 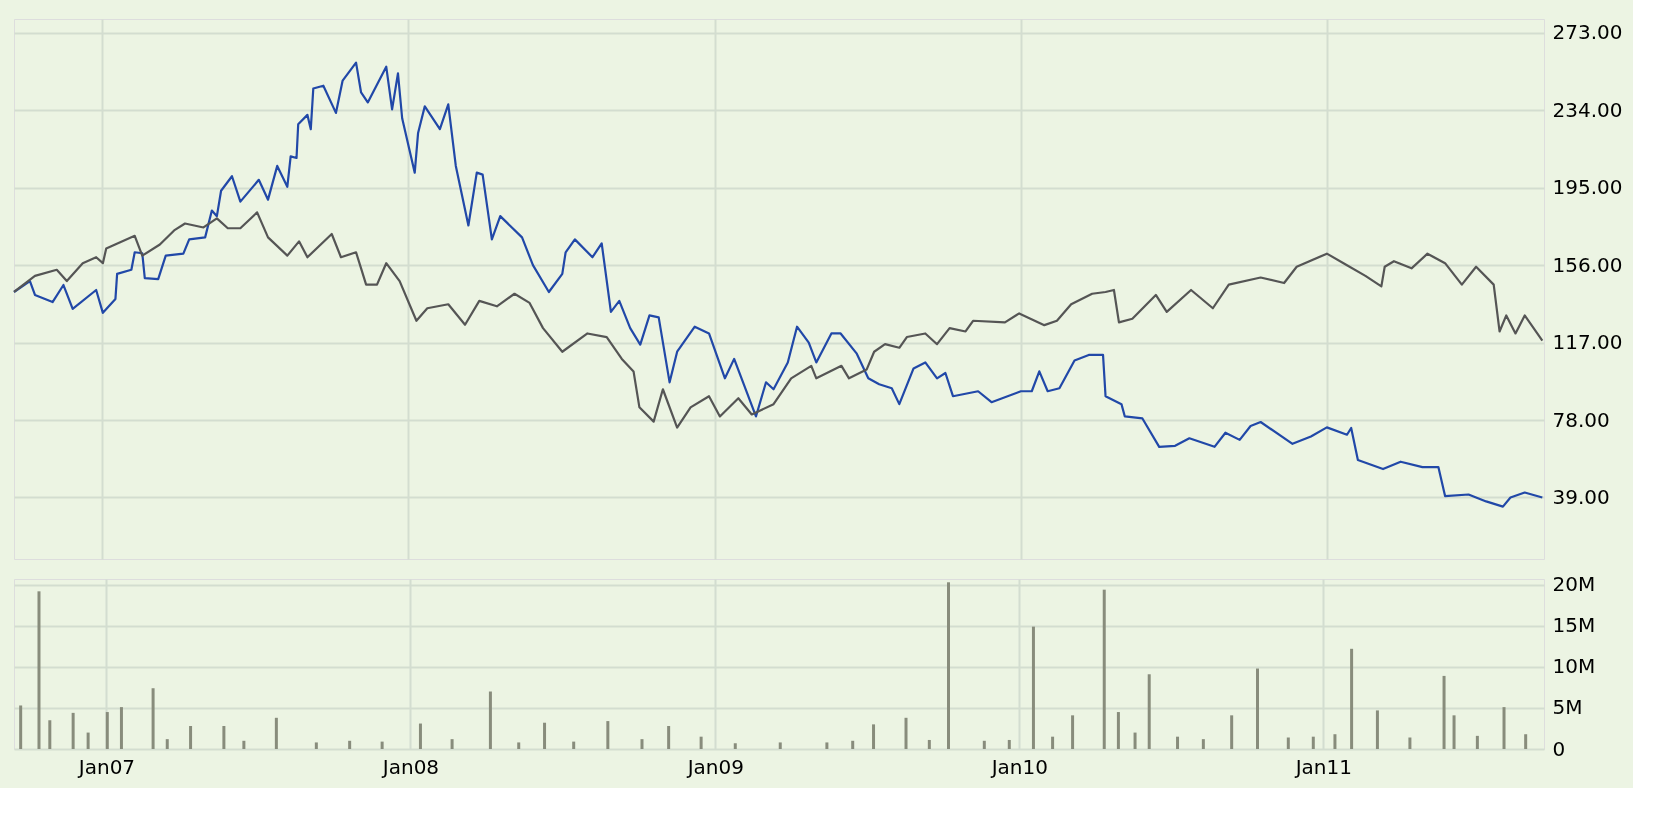 I want to click on y-tick-label: 10M, so click(x=1574, y=666).